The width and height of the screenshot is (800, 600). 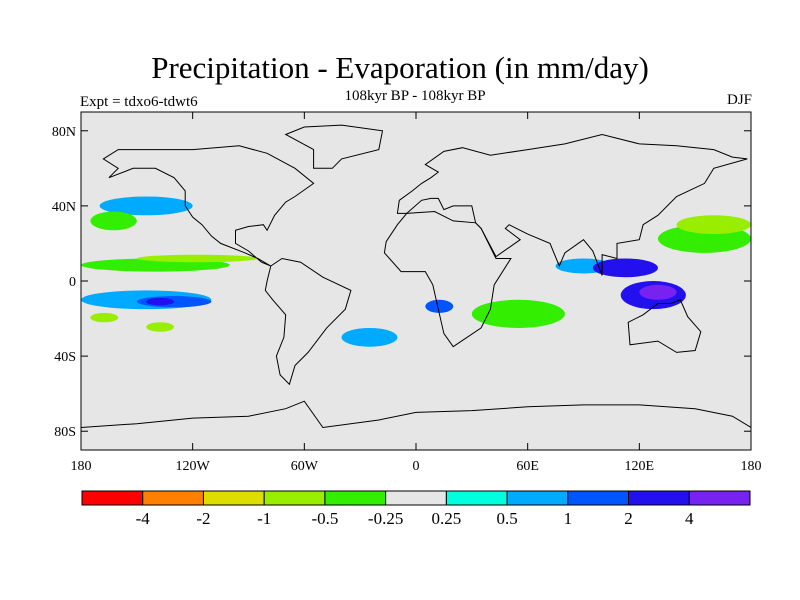 What do you see at coordinates (689, 518) in the screenshot?
I see `colorbar-label: 4` at bounding box center [689, 518].